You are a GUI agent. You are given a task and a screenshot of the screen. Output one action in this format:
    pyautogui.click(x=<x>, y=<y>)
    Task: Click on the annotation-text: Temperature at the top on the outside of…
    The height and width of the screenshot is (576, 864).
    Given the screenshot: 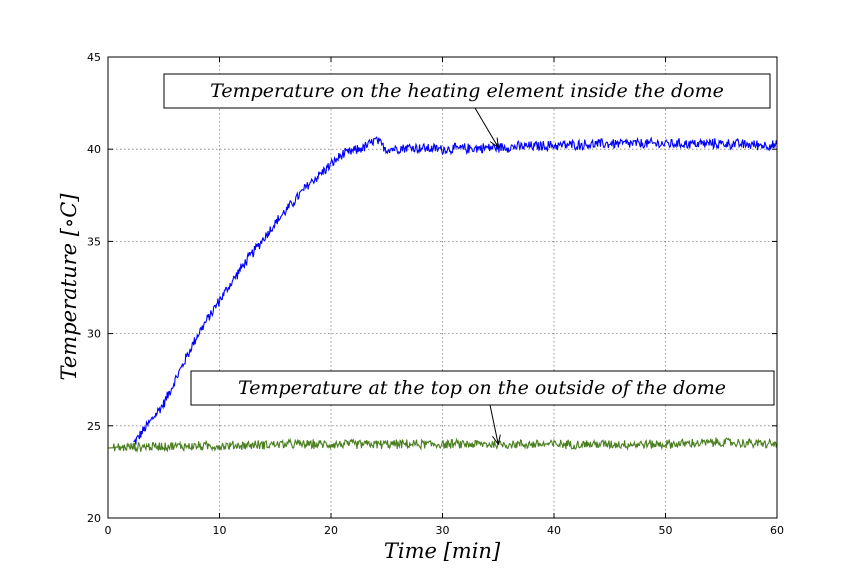 What is the action you would take?
    pyautogui.click(x=482, y=388)
    